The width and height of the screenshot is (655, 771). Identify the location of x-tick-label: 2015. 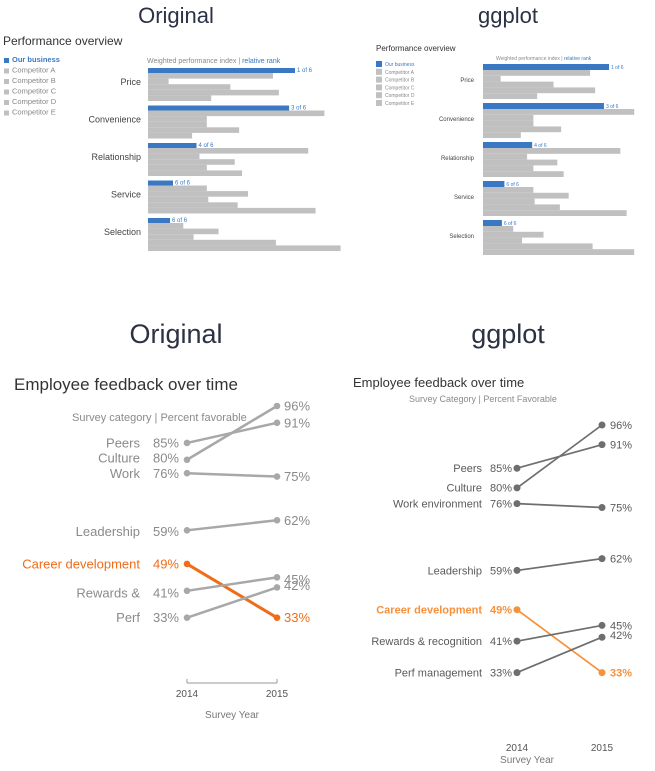
(602, 748).